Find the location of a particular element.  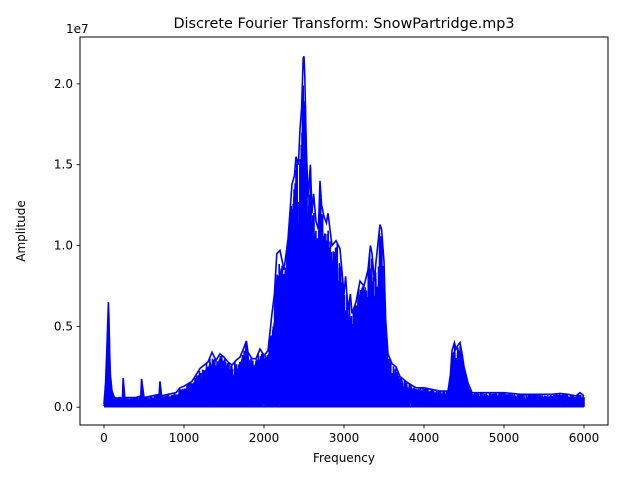

x-tick-label: 1000 is located at coordinates (184, 438).